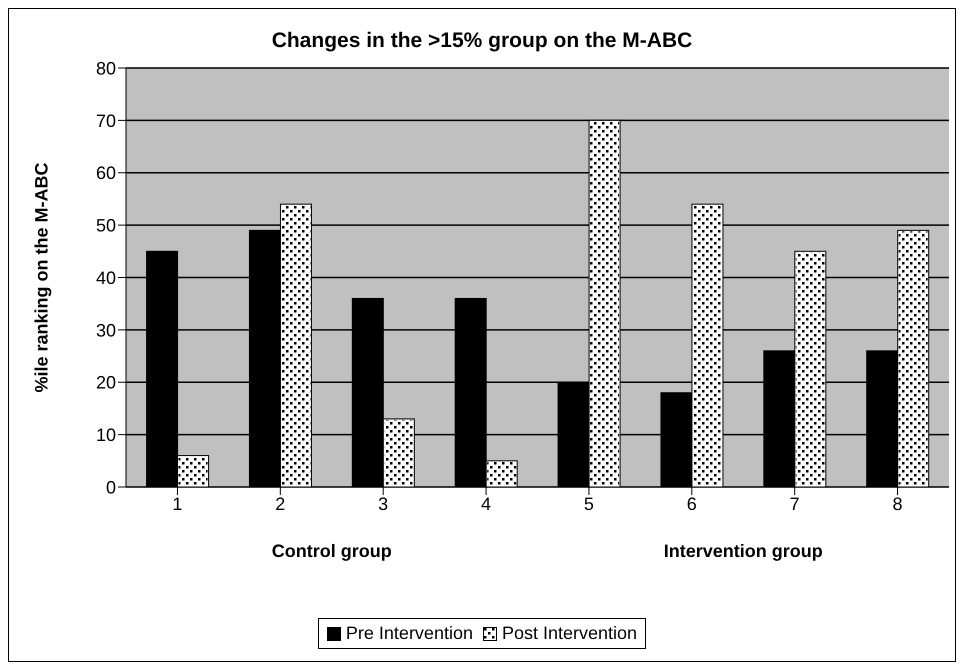 Image resolution: width=964 pixels, height=670 pixels. What do you see at coordinates (589, 504) in the screenshot?
I see `x-tick-label: 5` at bounding box center [589, 504].